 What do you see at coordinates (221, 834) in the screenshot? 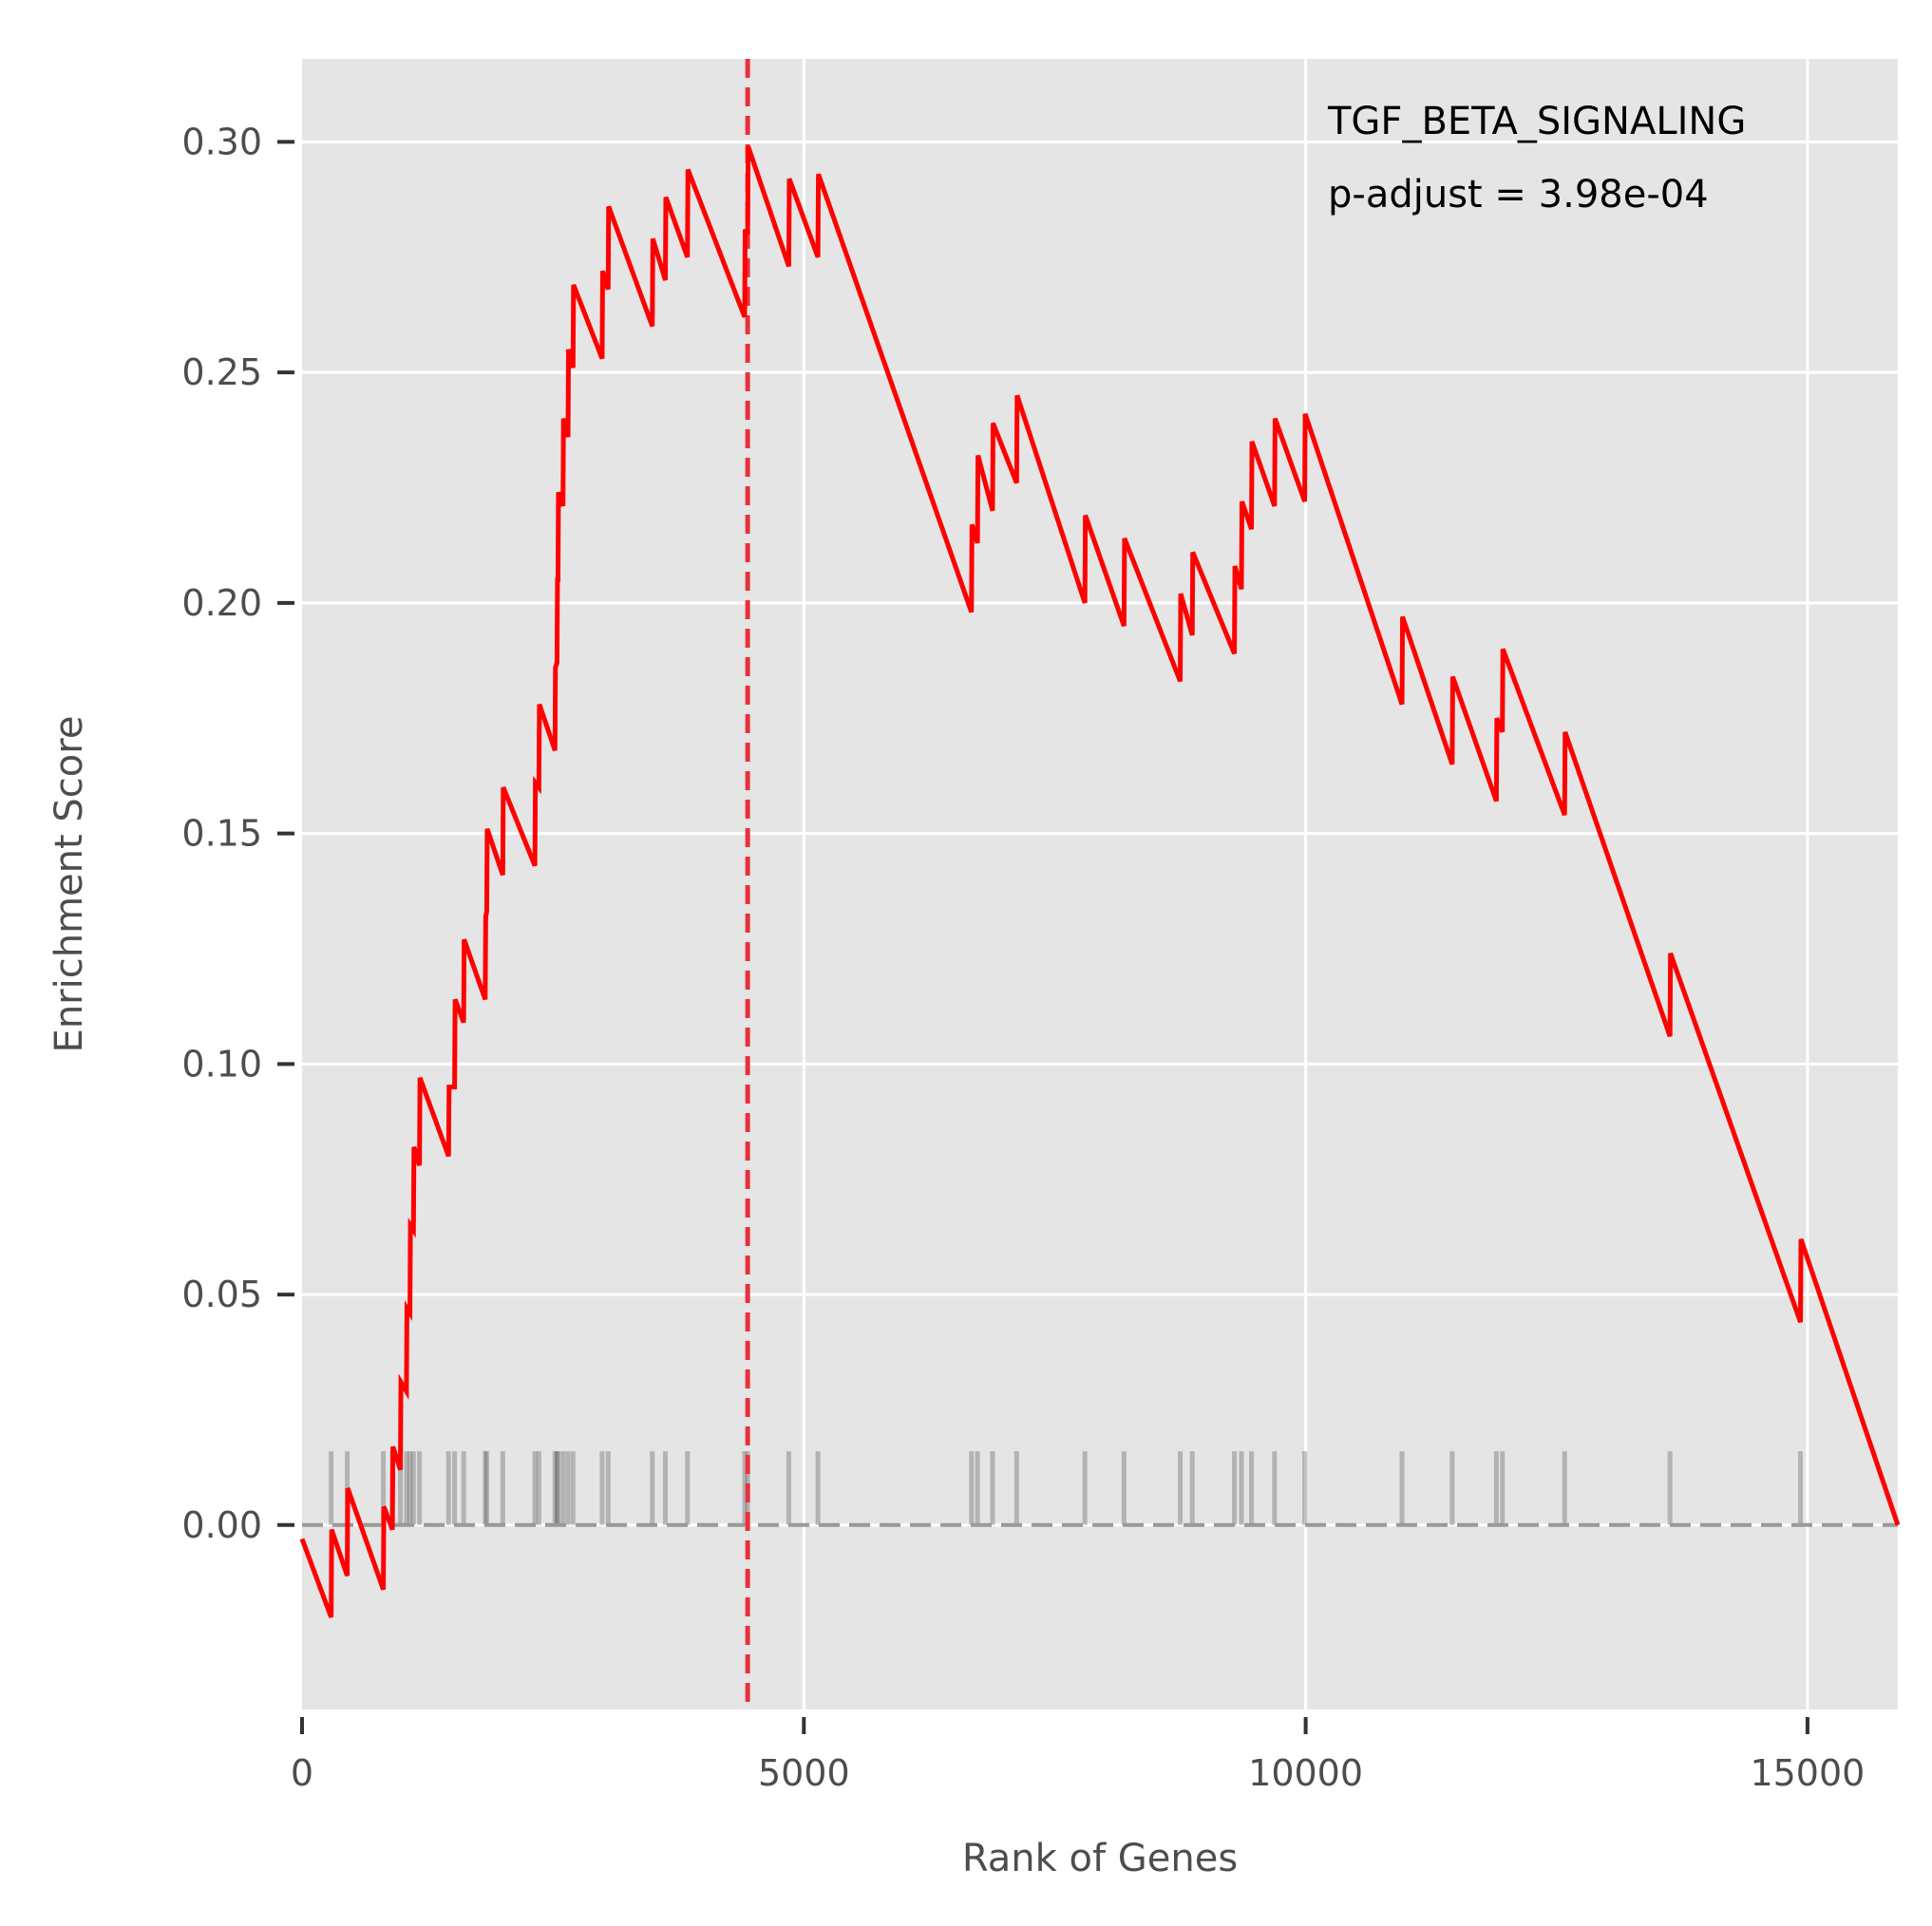
I see `y-tick-label: 0.15` at bounding box center [221, 834].